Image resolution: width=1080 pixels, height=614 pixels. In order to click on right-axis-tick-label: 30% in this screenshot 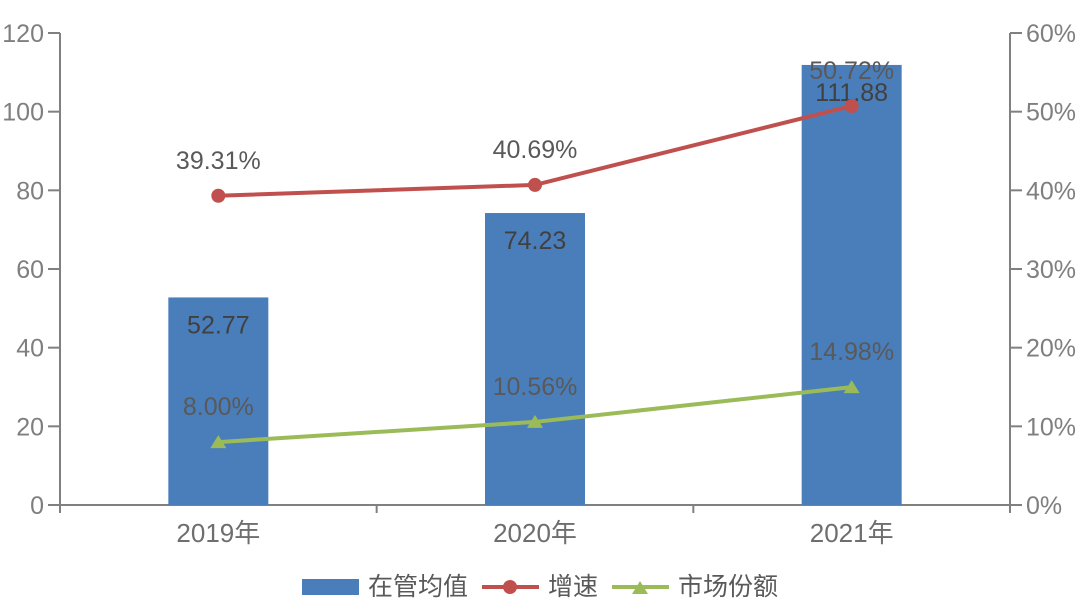, I will do `click(1051, 270)`.